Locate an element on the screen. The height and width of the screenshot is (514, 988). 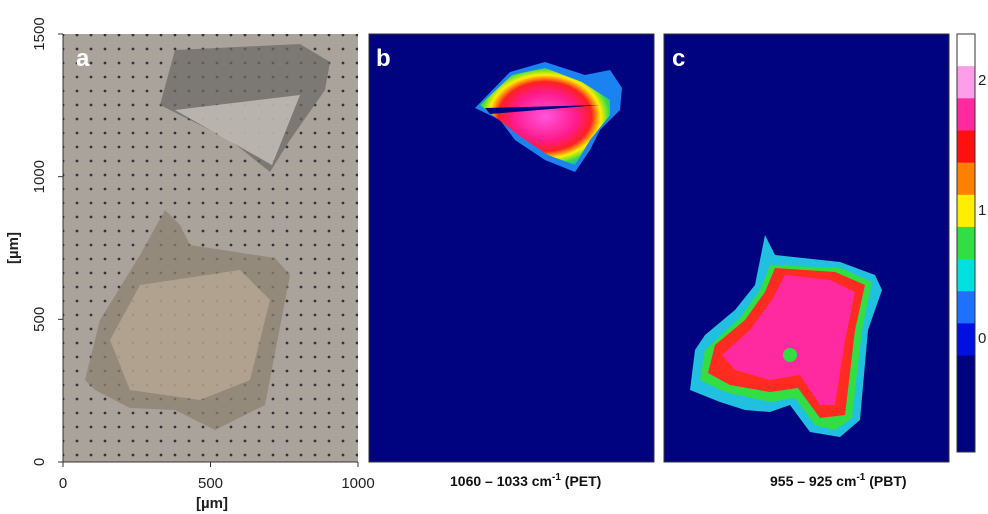
colorbar-label: 1 is located at coordinates (982, 210).